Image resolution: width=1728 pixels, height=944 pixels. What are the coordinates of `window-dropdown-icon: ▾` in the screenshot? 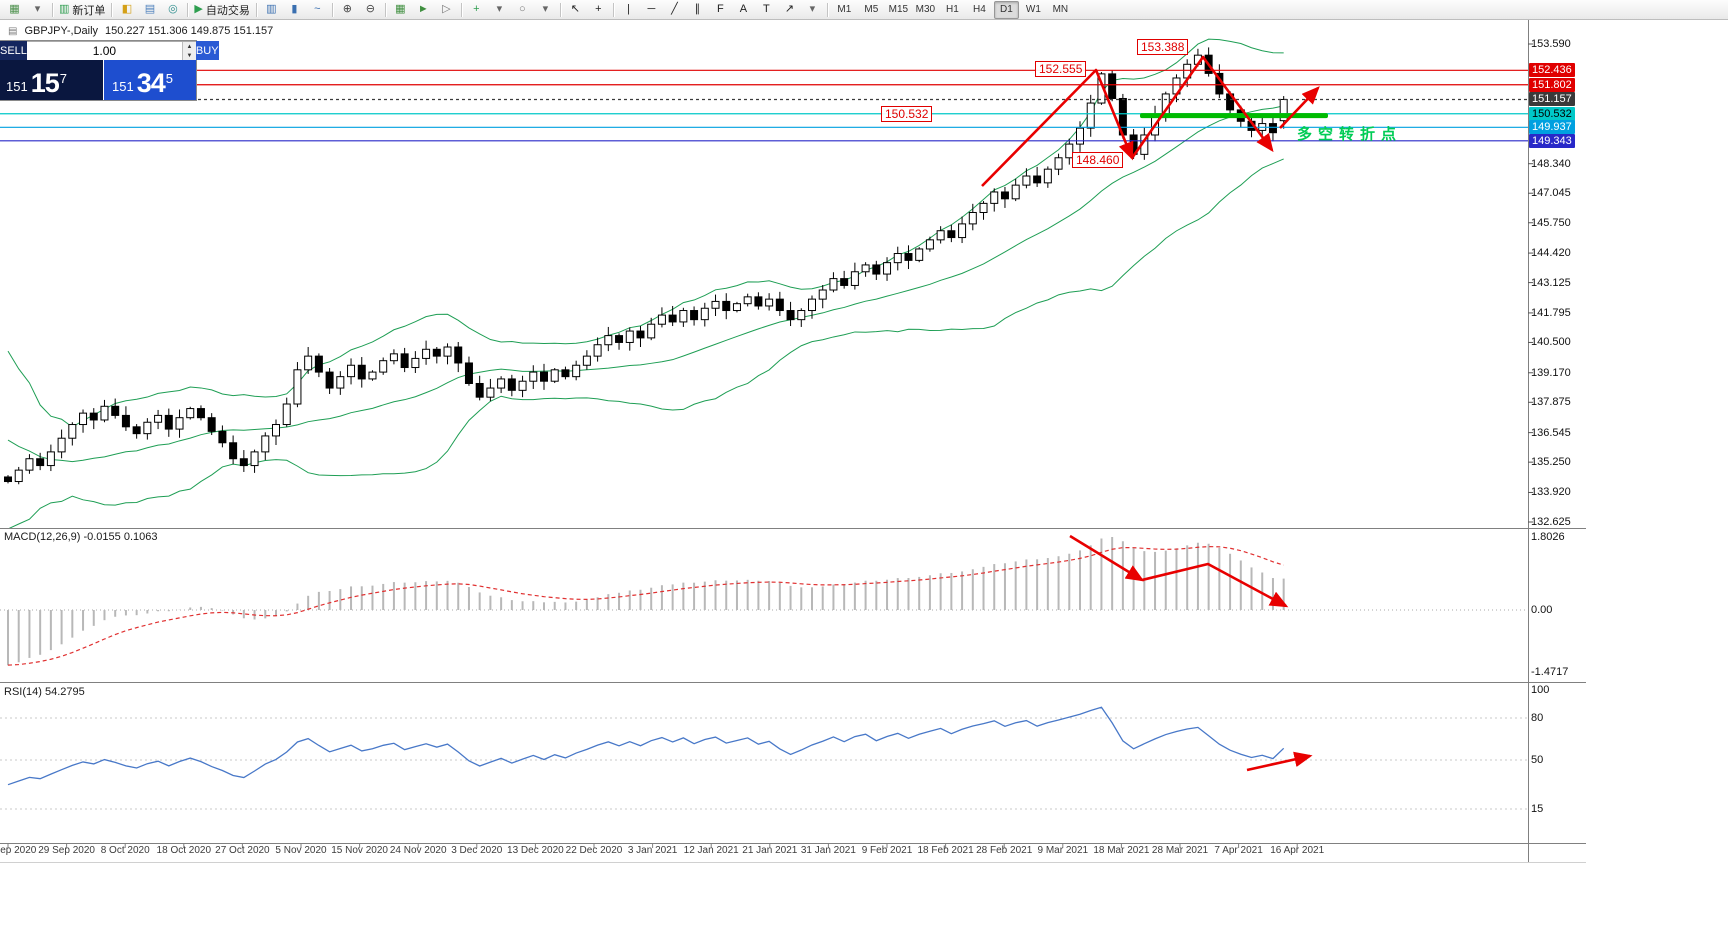 It's located at (37, 9).